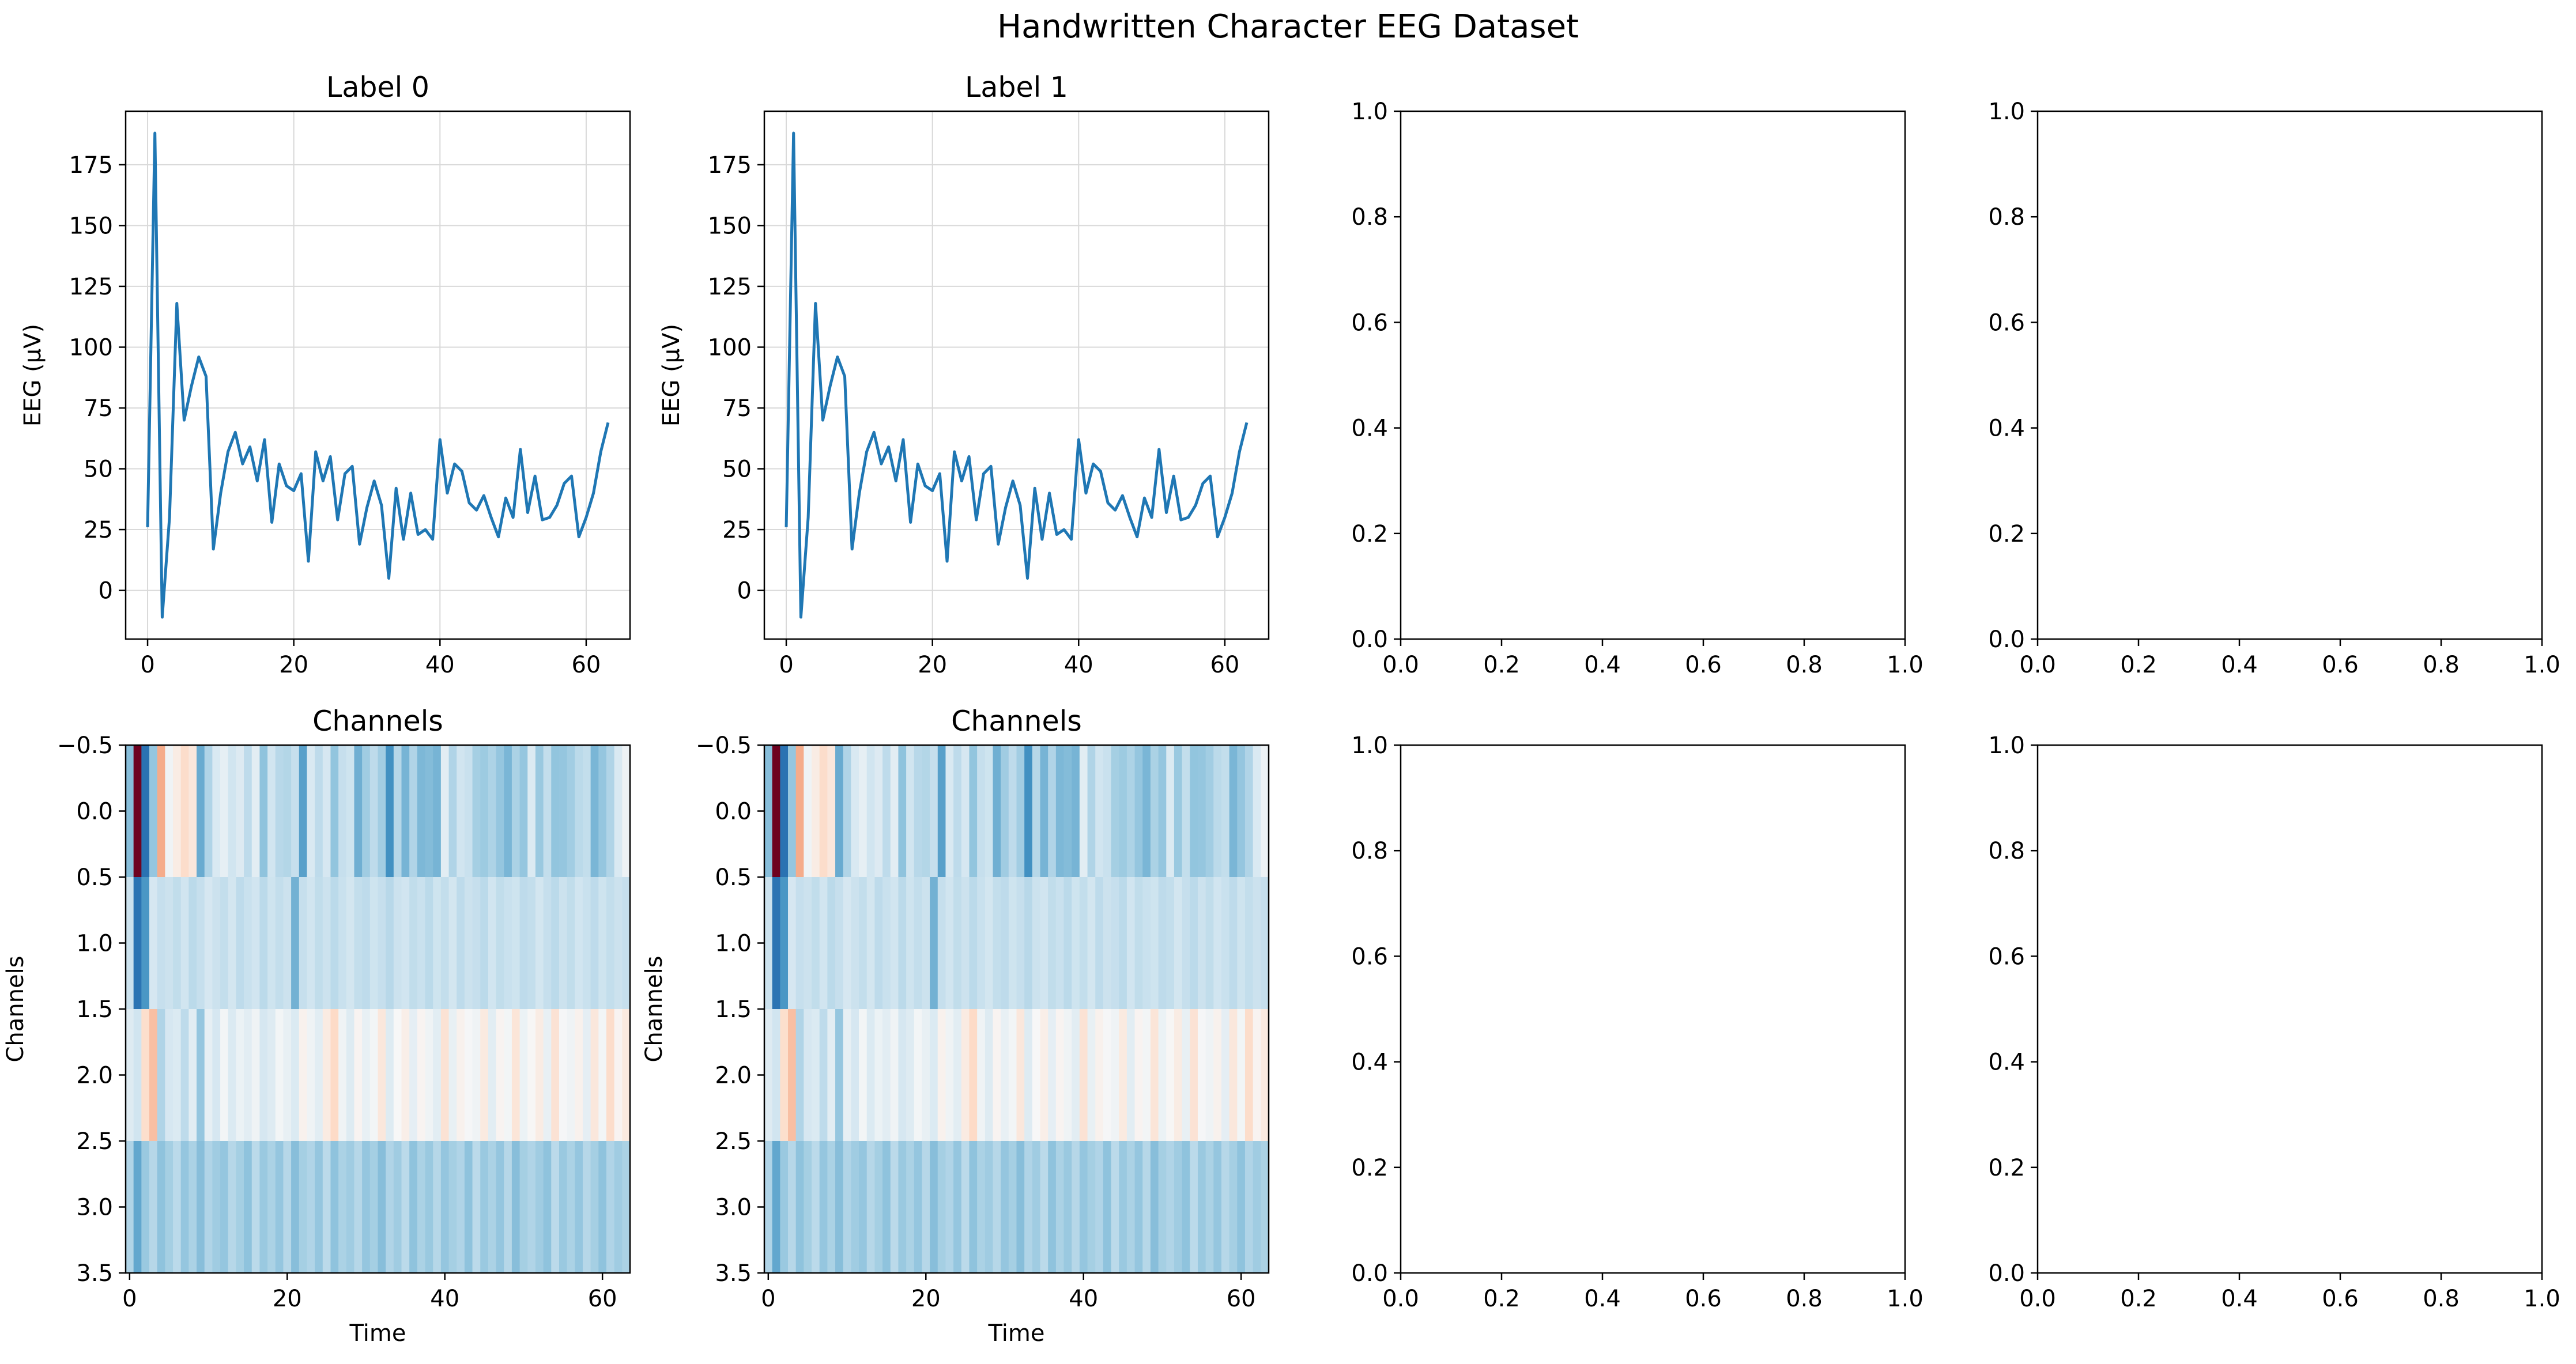 This screenshot has height=1364, width=2576. I want to click on y-axis-label: Channels, so click(654, 1008).